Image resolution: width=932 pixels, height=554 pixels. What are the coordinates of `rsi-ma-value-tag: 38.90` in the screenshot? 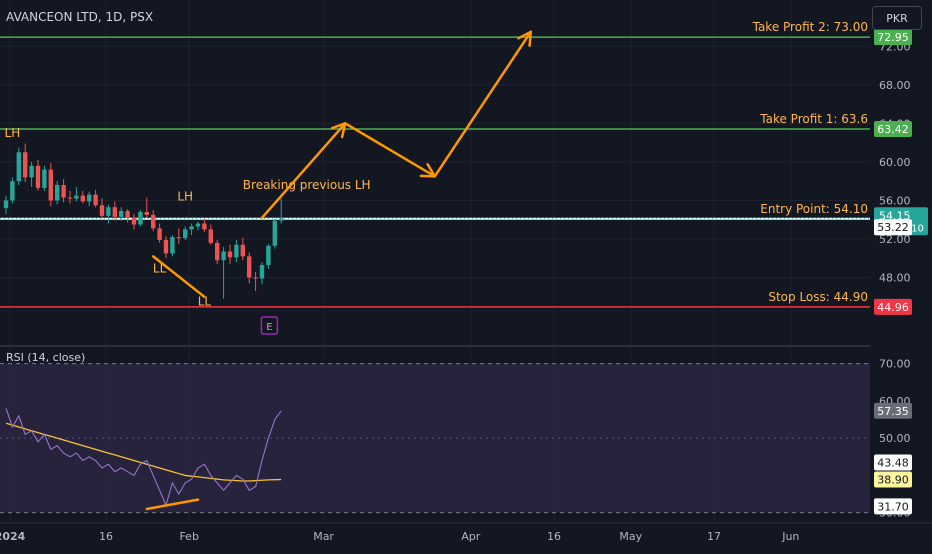 It's located at (893, 480).